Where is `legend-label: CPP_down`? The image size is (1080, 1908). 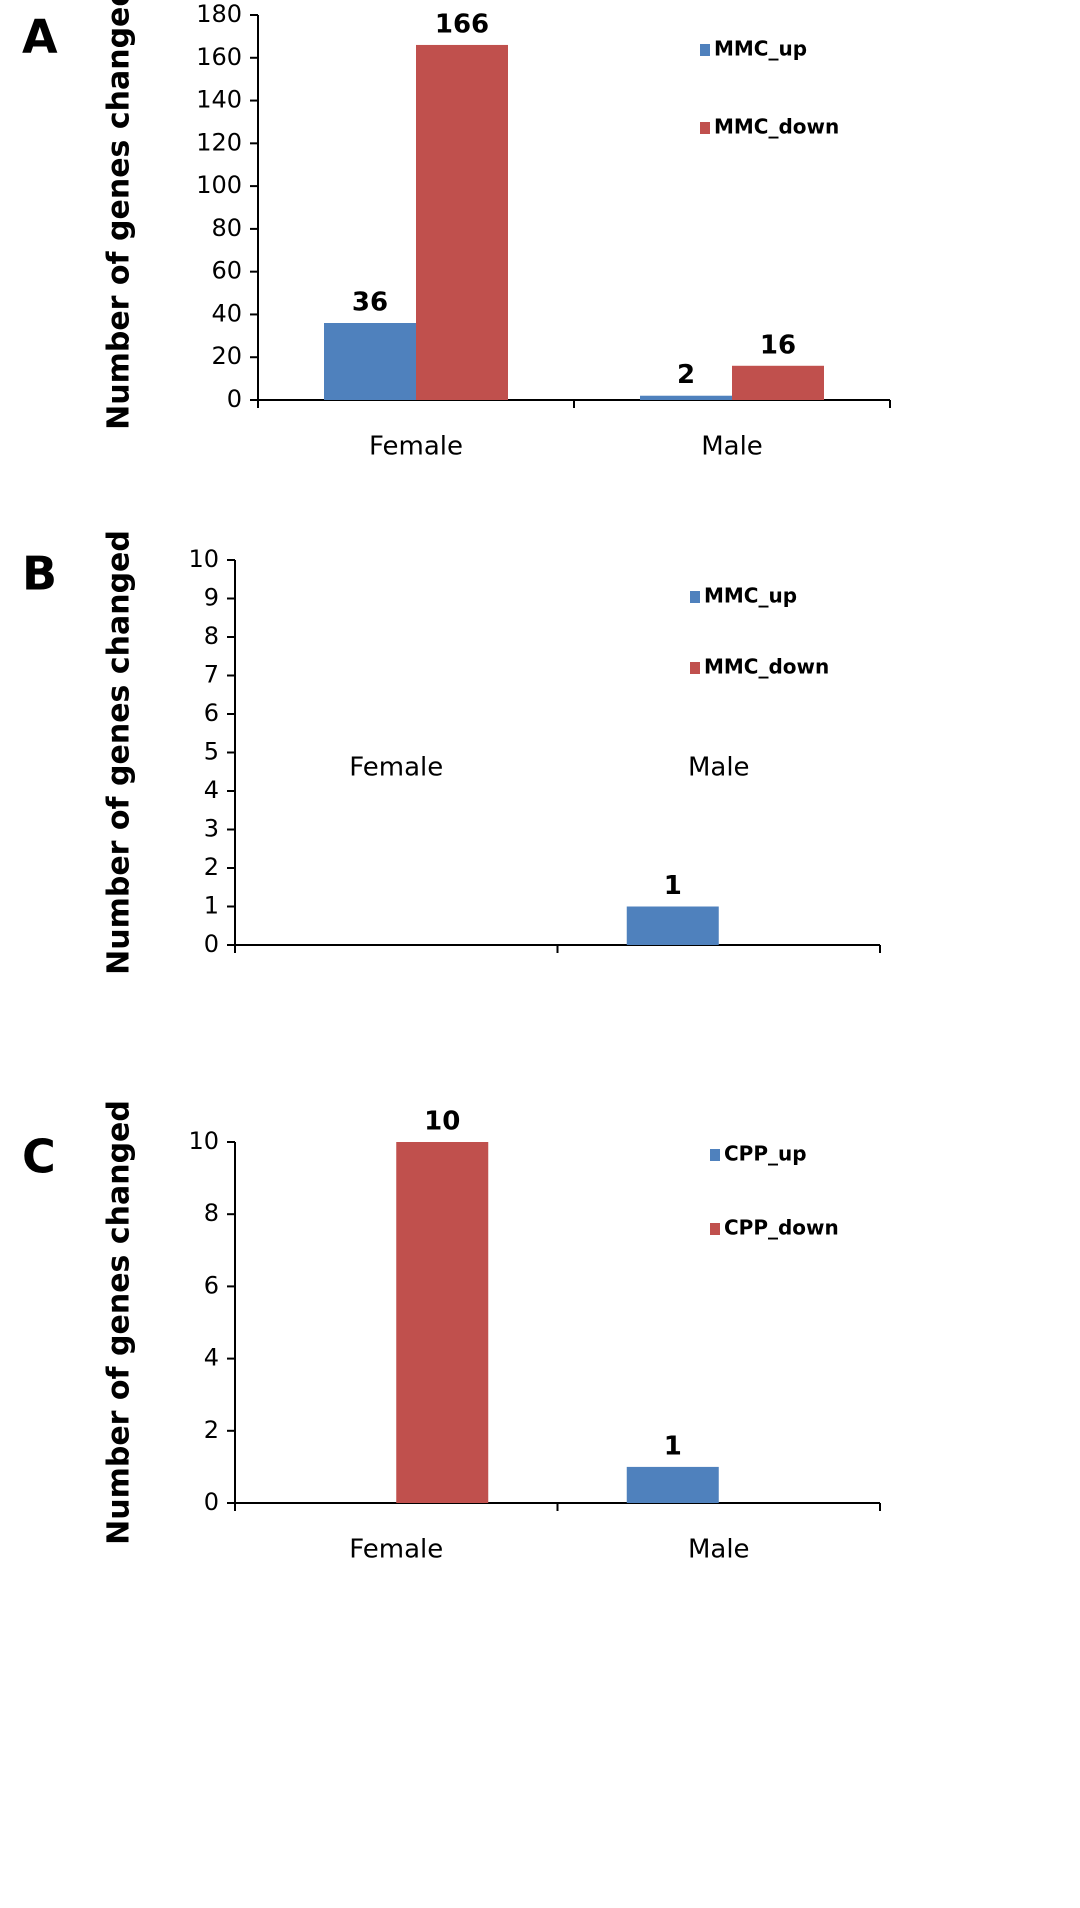
legend-label: CPP_down is located at coordinates (781, 1228).